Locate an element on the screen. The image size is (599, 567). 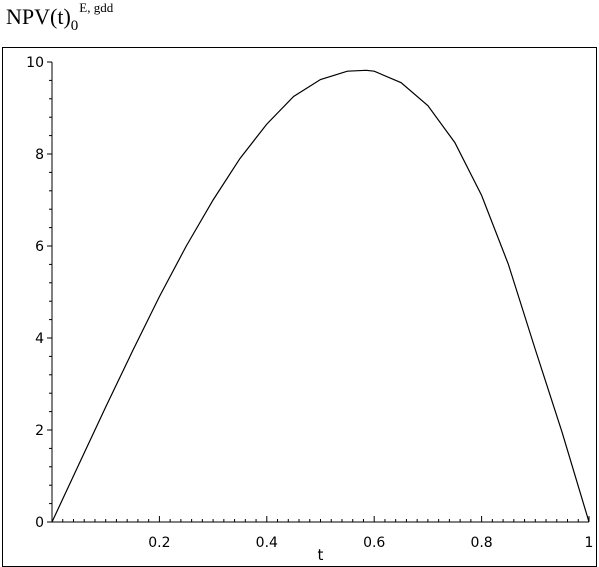
y-tick-label: 6 is located at coordinates (39, 247).